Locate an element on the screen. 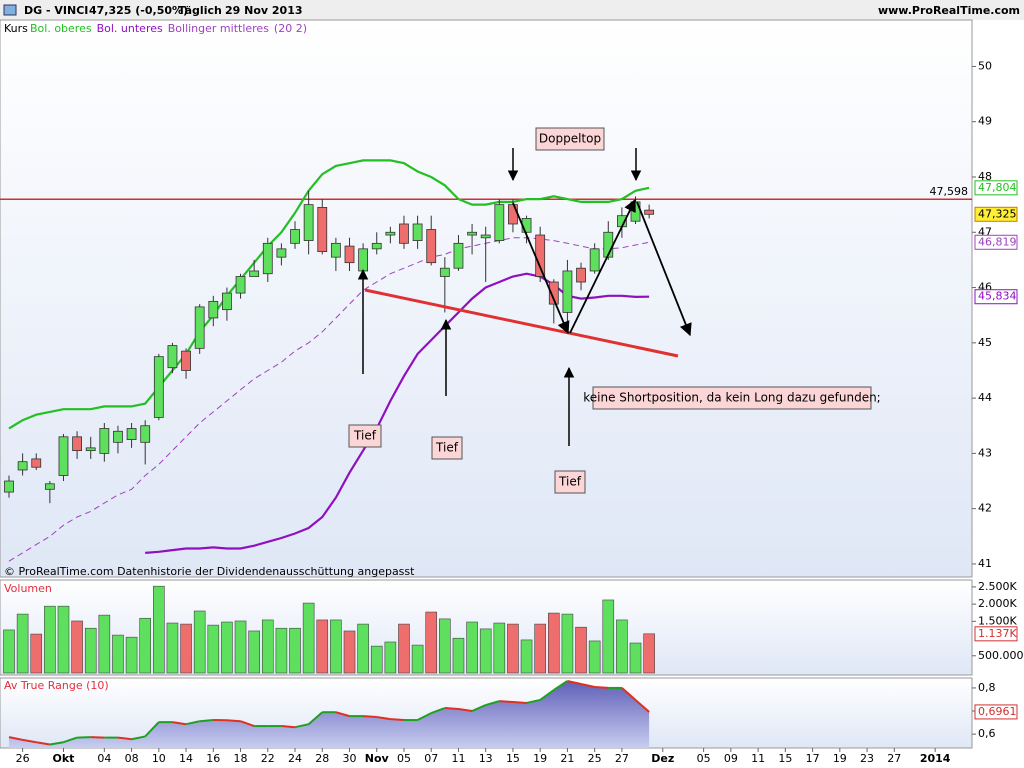 The image size is (1024, 768). x-tick-label: 27 is located at coordinates (894, 758).